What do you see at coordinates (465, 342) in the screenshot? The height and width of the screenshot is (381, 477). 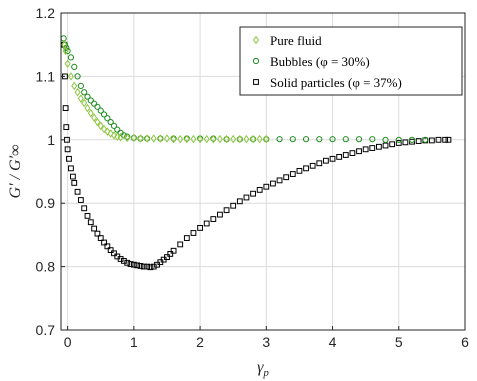 I see `x-tick-label: 6` at bounding box center [465, 342].